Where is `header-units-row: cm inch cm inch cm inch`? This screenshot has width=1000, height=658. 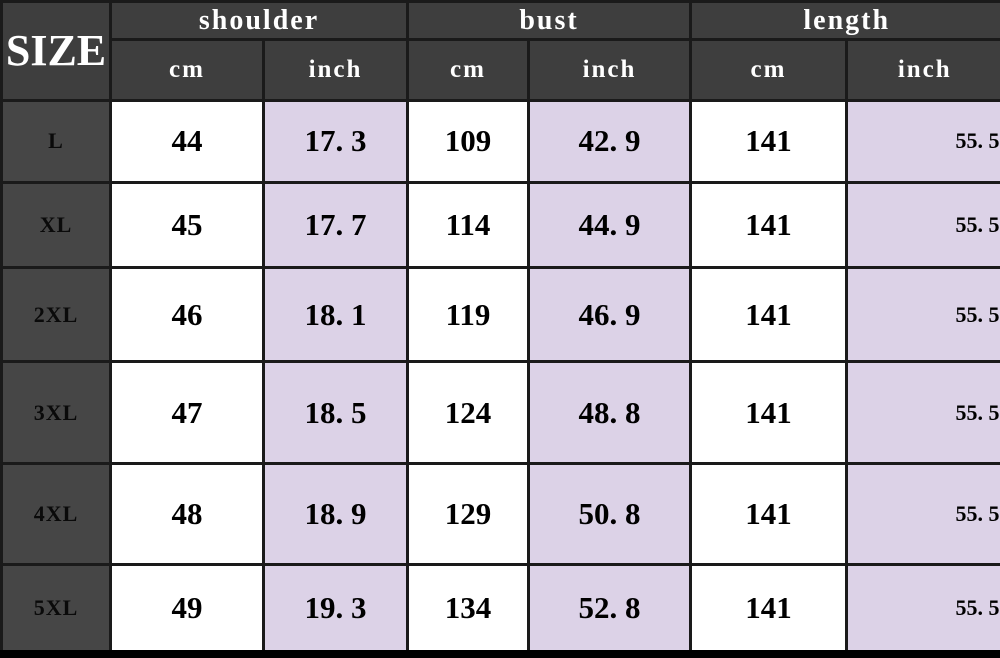
header-units-row: cm inch cm inch cm inch is located at coordinates (501, 70).